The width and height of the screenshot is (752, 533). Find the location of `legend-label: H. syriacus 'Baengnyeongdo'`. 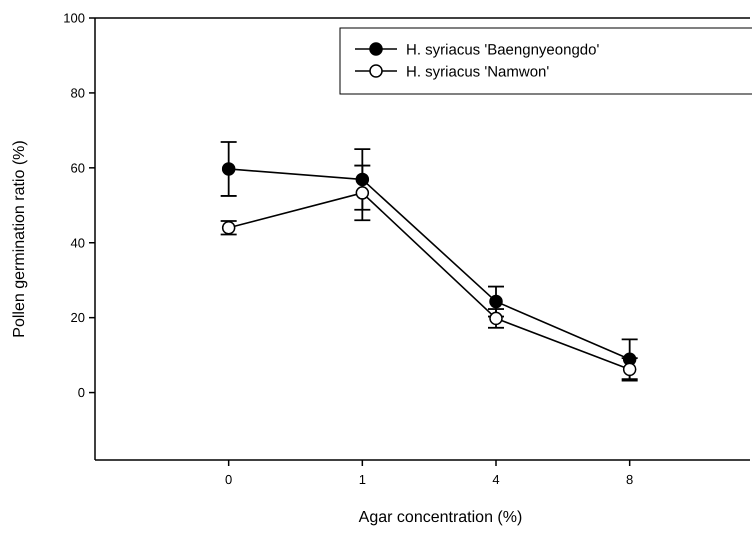

legend-label: H. syriacus 'Baengnyeongdo' is located at coordinates (503, 49).